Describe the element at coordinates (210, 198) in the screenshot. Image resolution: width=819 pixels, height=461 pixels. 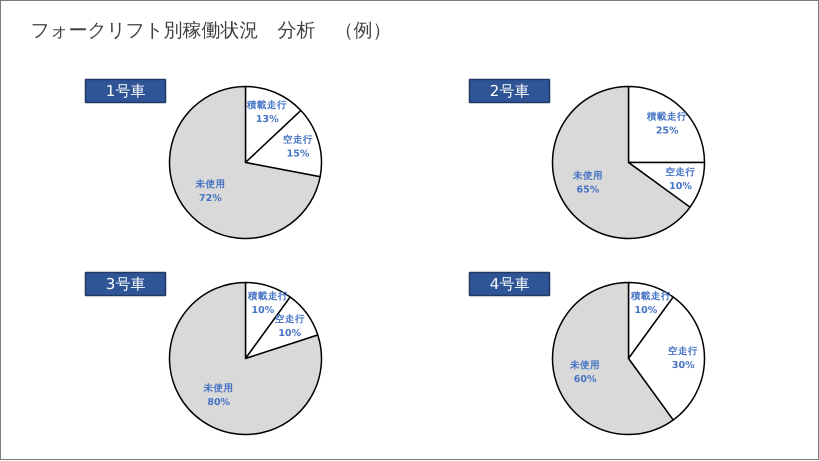
I see `data-label: 72%` at that location.